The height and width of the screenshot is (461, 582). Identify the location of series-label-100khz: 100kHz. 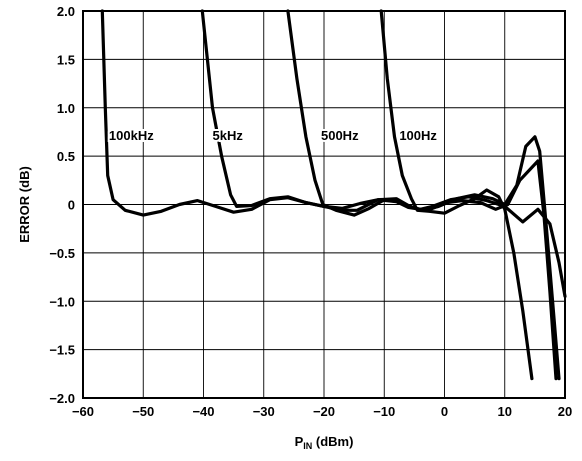
(131, 135).